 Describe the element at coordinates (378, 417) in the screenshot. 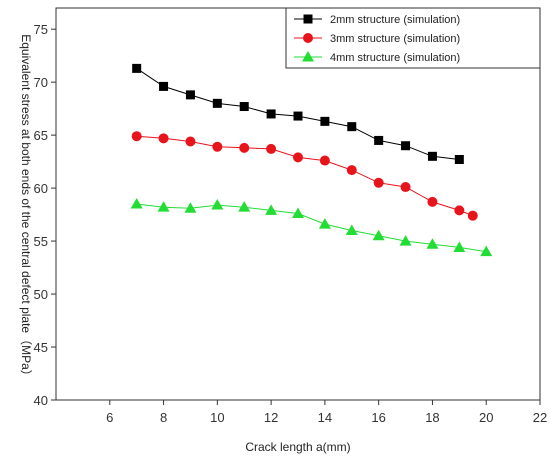

I see `x-tick-label: 16` at that location.